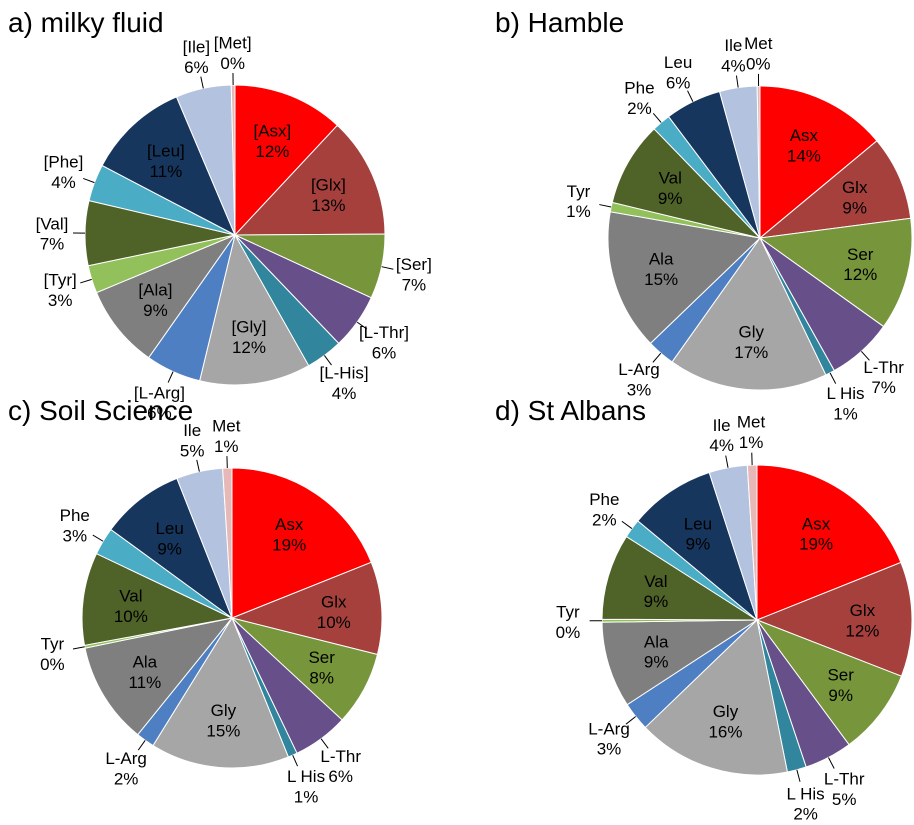  I want to click on slice-category: [Phe], so click(64, 162).